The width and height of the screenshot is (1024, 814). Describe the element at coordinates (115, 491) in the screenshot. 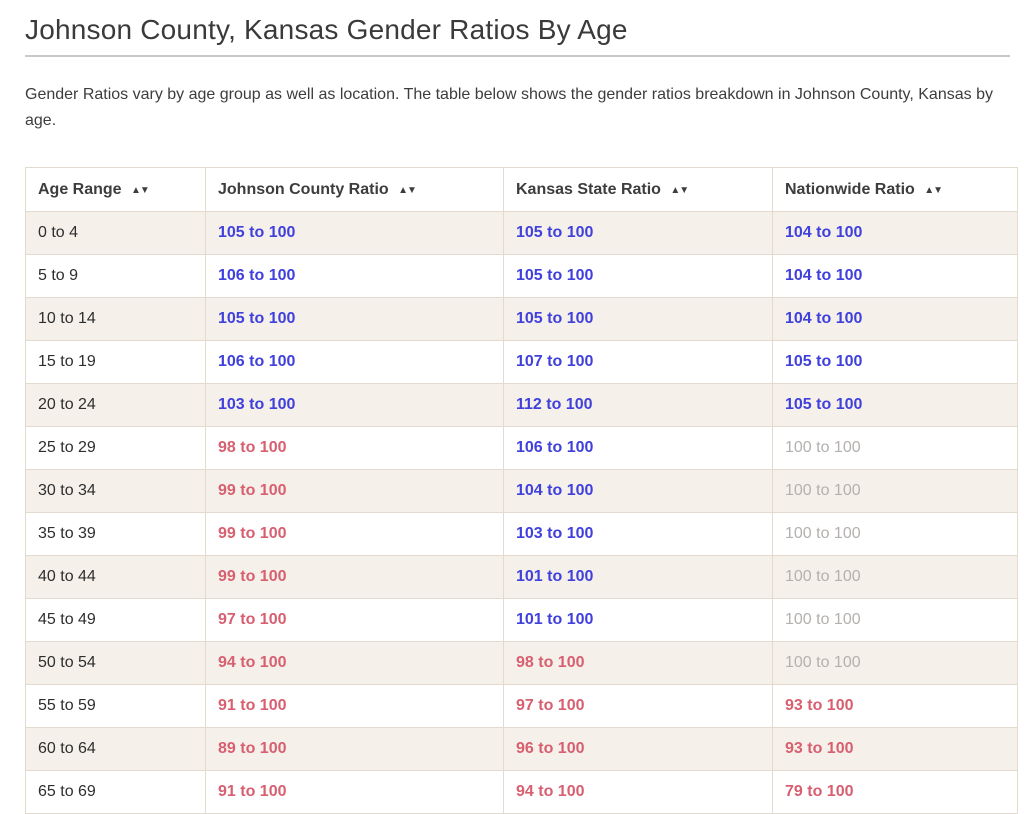

I see `age-range-cell: 30 to 34` at that location.